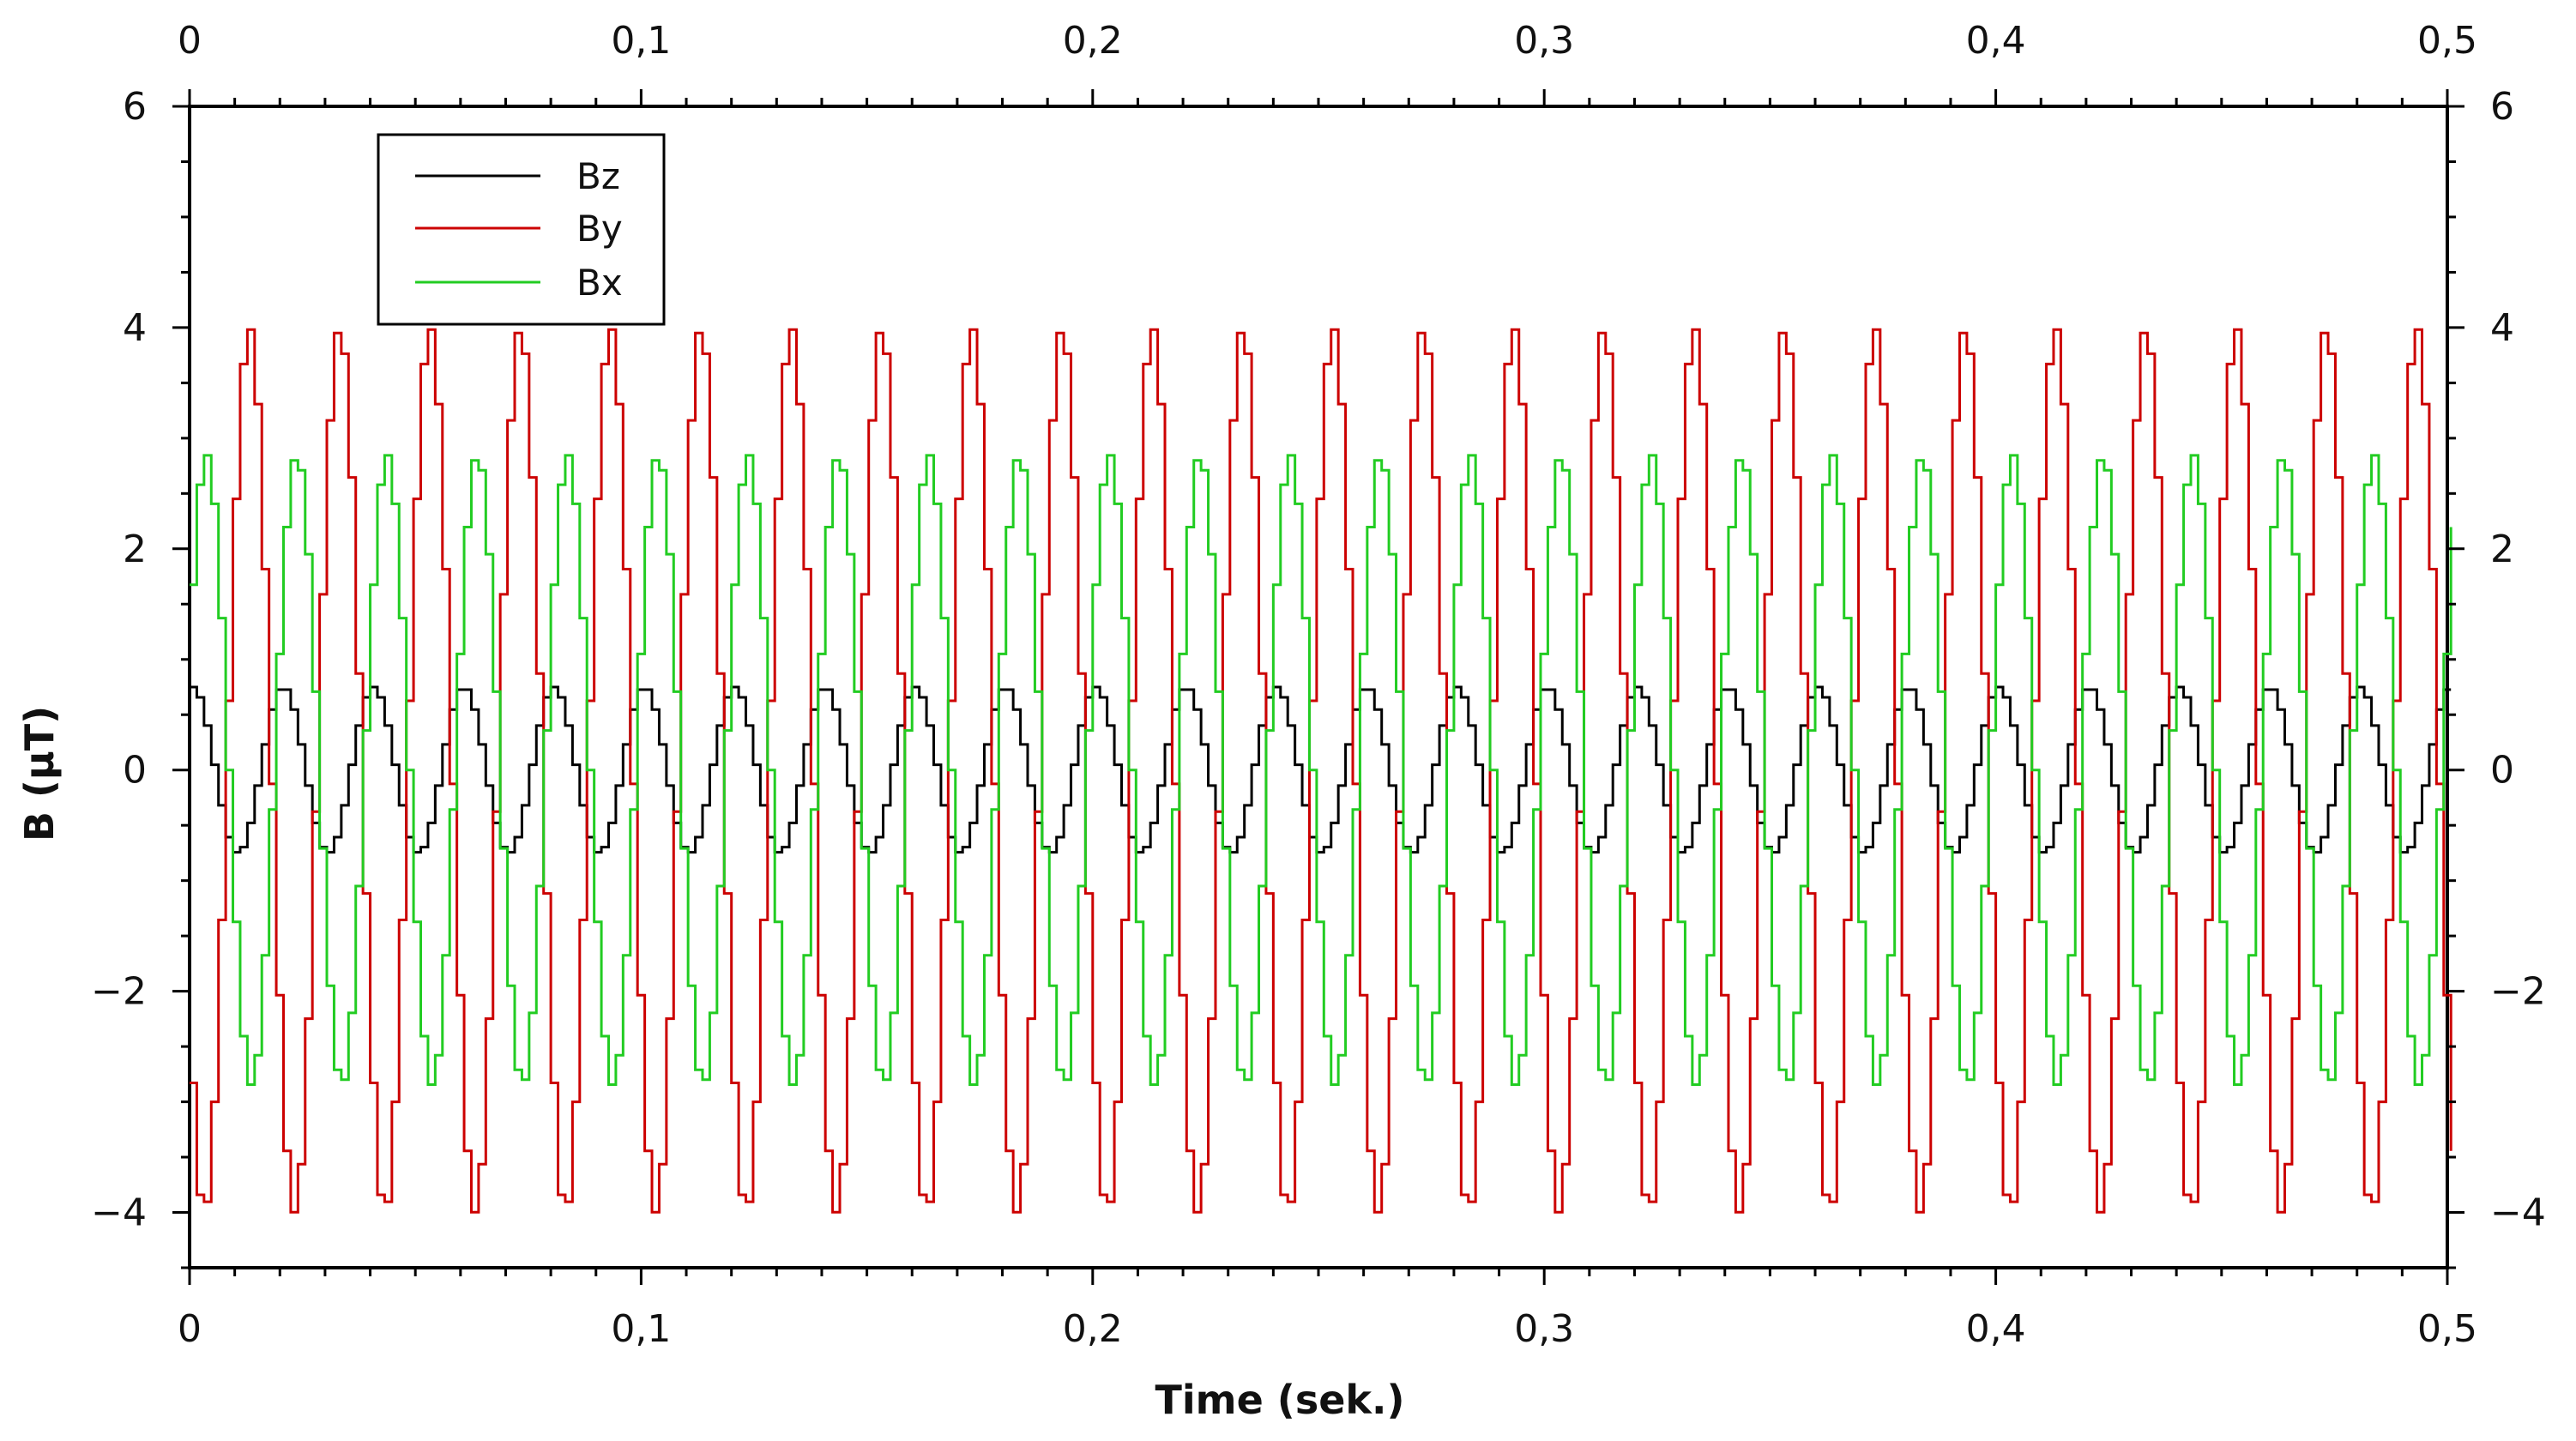 This screenshot has width=2576, height=1441. What do you see at coordinates (1280, 1400) in the screenshot?
I see `x-axis-title: Time (sek.)` at bounding box center [1280, 1400].